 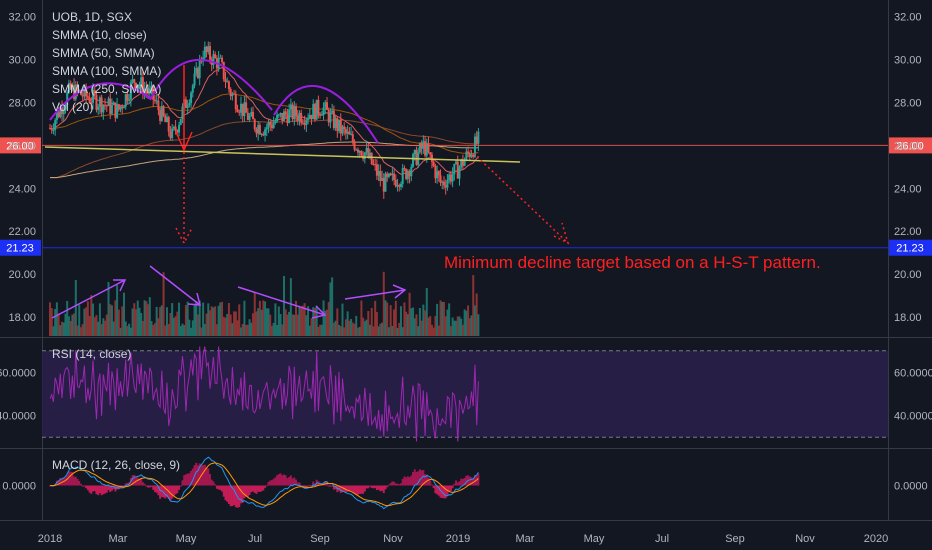 What do you see at coordinates (88, 299) in the screenshot?
I see `volume-trend-arrow` at bounding box center [88, 299].